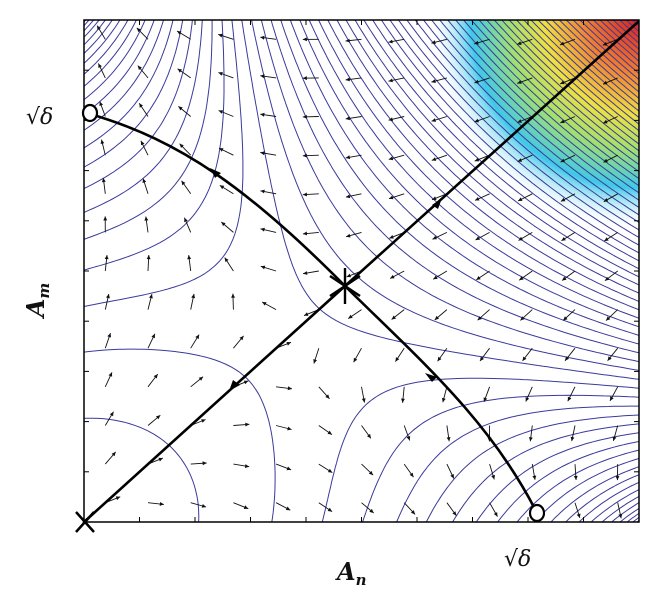 Image resolution: width=664 pixels, height=596 pixels. What do you see at coordinates (37, 301) in the screenshot?
I see `y-axis-label: Am` at bounding box center [37, 301].